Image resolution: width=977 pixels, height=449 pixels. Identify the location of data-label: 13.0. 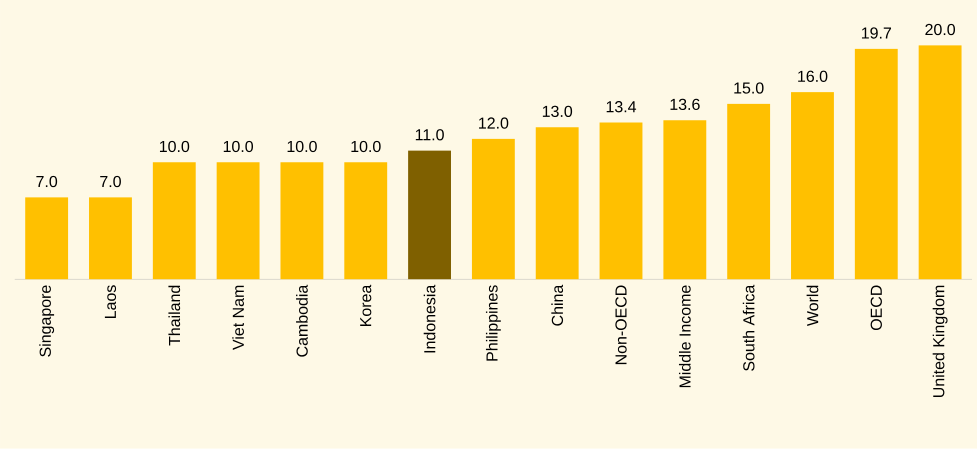
(557, 112).